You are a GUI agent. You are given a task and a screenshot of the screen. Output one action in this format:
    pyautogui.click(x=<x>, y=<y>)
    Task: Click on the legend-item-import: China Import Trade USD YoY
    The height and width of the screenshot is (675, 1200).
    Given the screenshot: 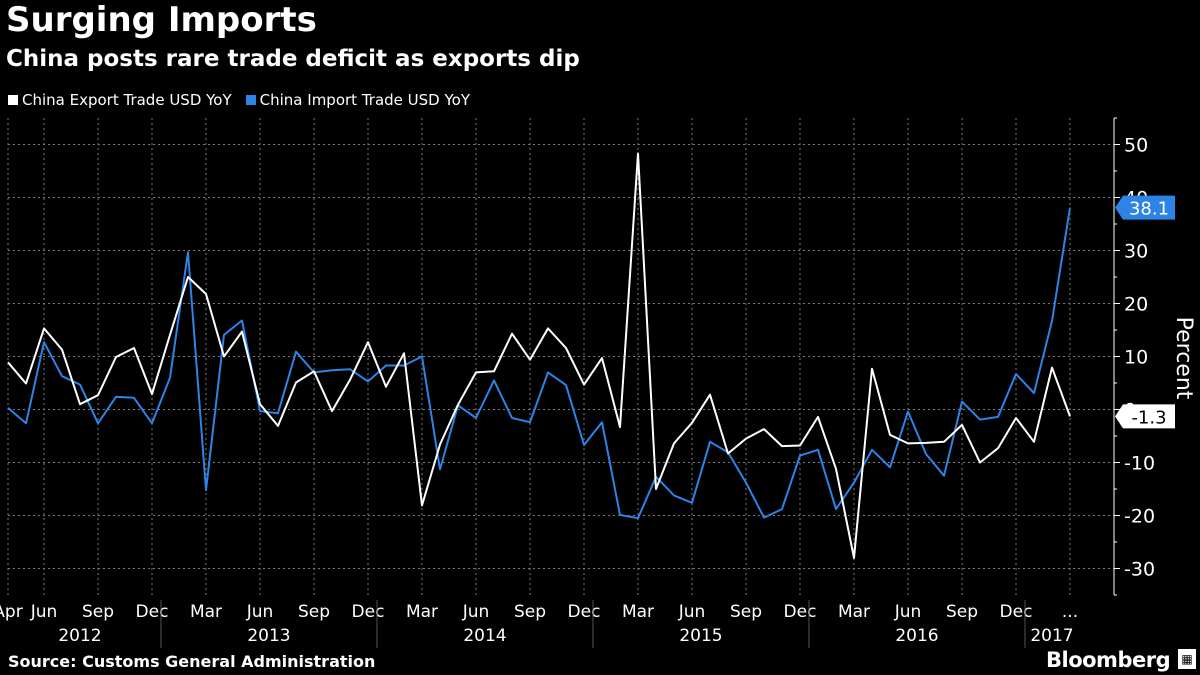 What is the action you would take?
    pyautogui.click(x=357, y=100)
    